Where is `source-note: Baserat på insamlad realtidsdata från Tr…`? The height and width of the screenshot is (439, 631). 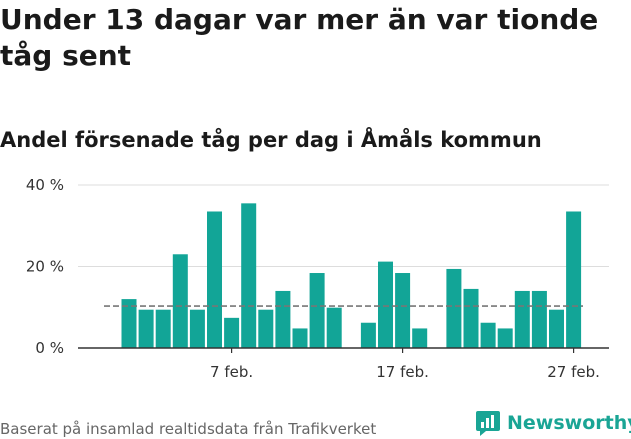
source-note: Baserat på insamlad realtidsdata från Tr… is located at coordinates (188, 429).